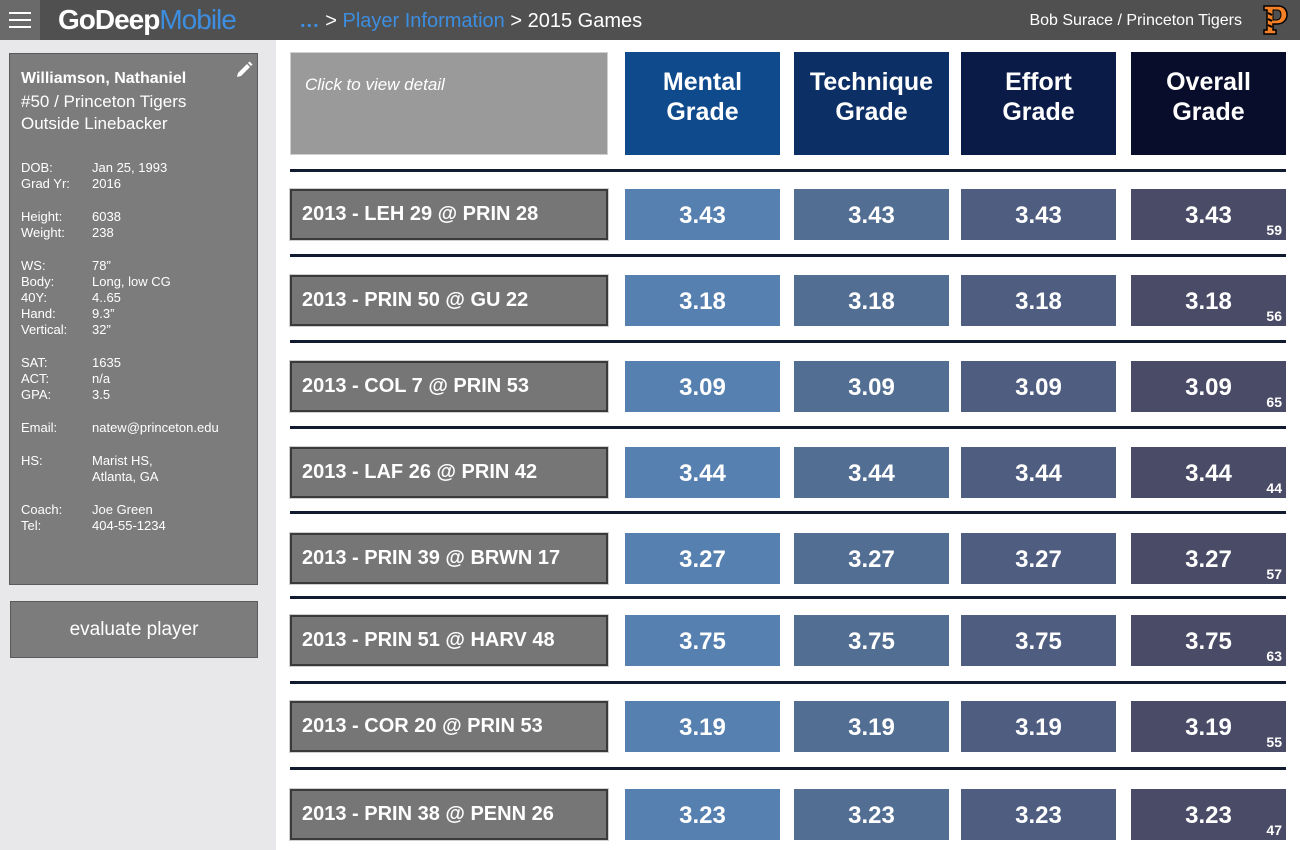 The height and width of the screenshot is (850, 1300). I want to click on technique-grade-cell: 3.75, so click(871, 640).